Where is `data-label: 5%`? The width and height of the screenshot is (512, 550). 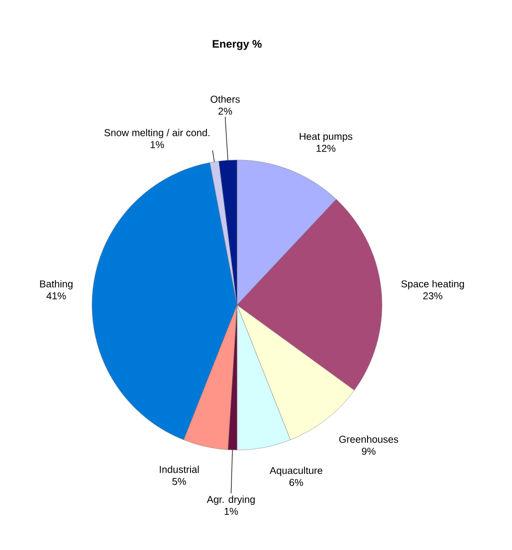 data-label: 5% is located at coordinates (179, 481).